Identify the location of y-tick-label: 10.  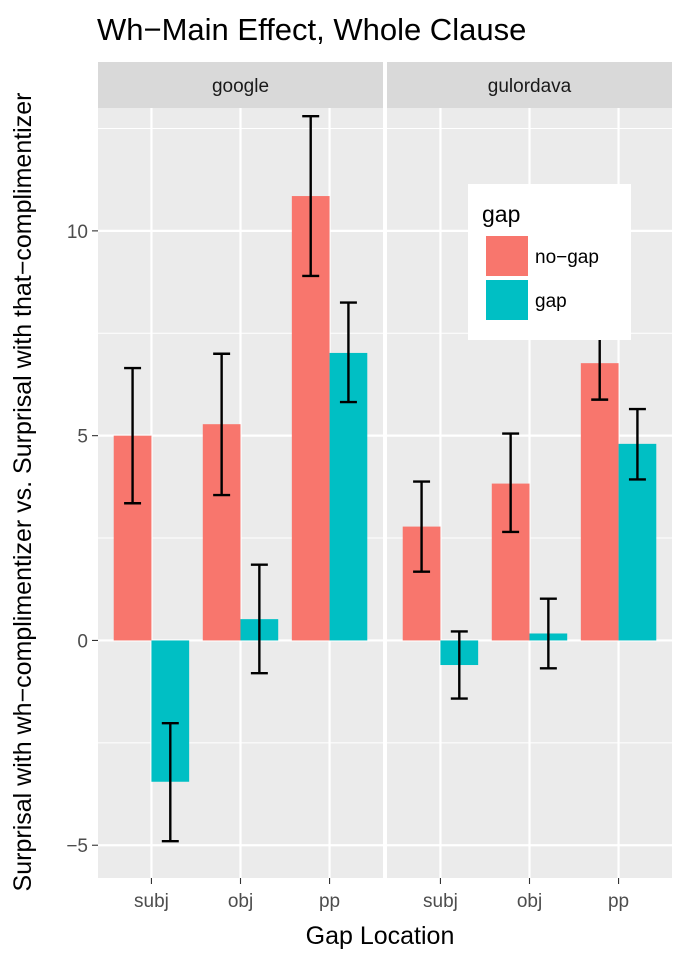
(77, 232).